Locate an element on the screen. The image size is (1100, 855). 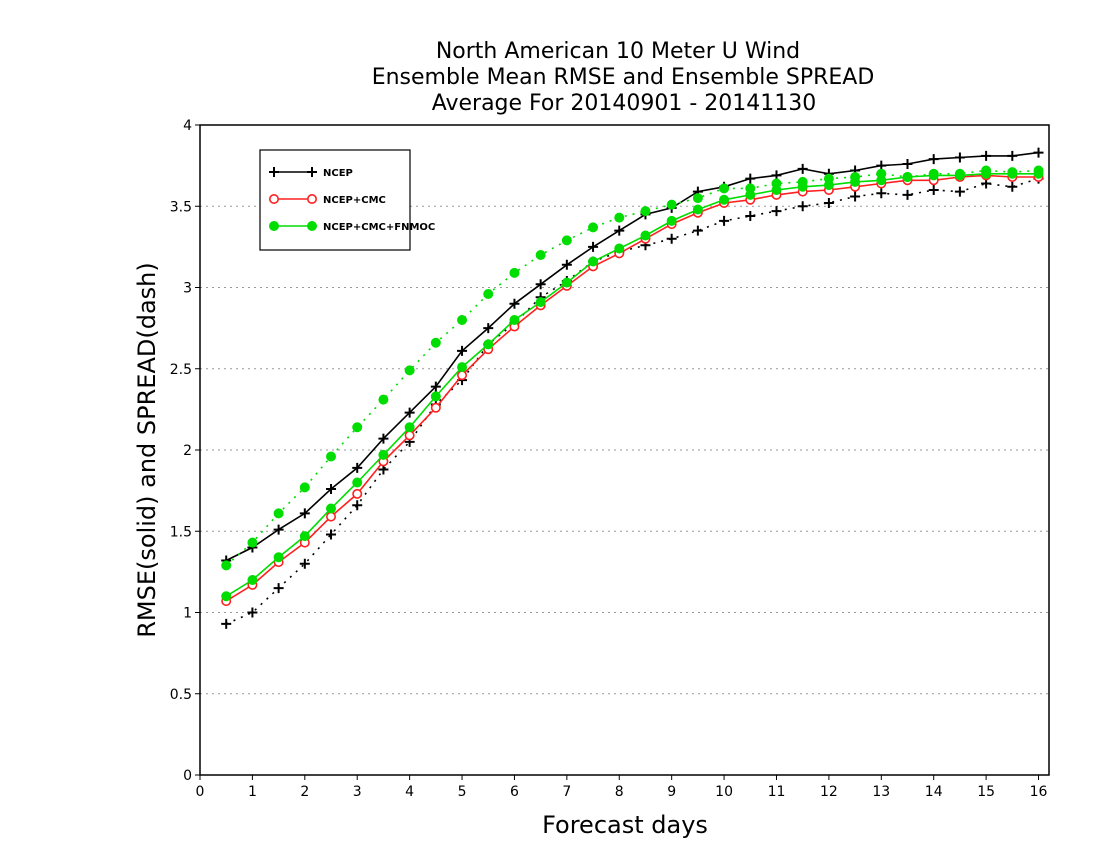
y-tick-label: 4 is located at coordinates (187, 126).